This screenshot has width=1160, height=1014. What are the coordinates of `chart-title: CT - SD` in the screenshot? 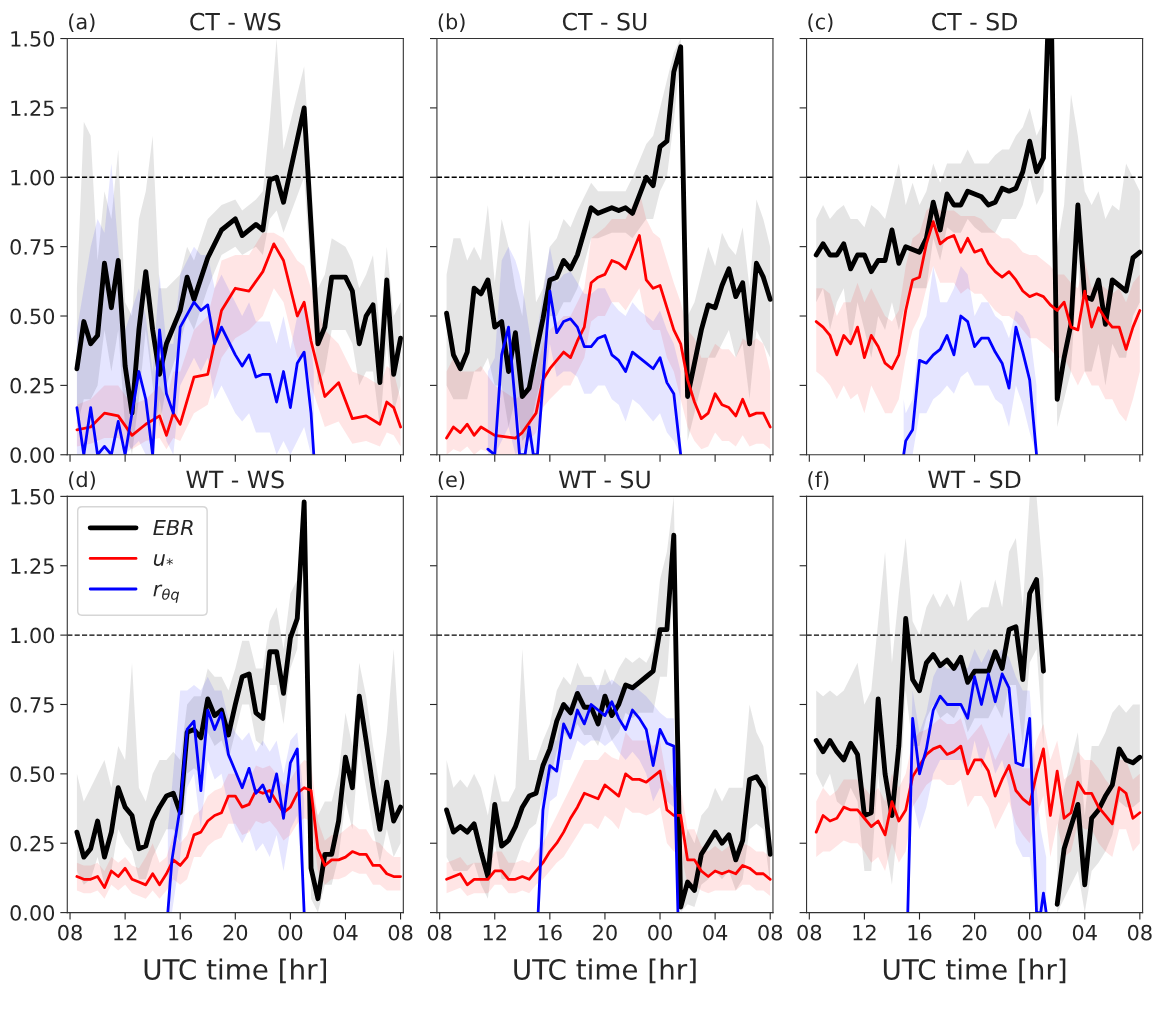 It's located at (974, 21).